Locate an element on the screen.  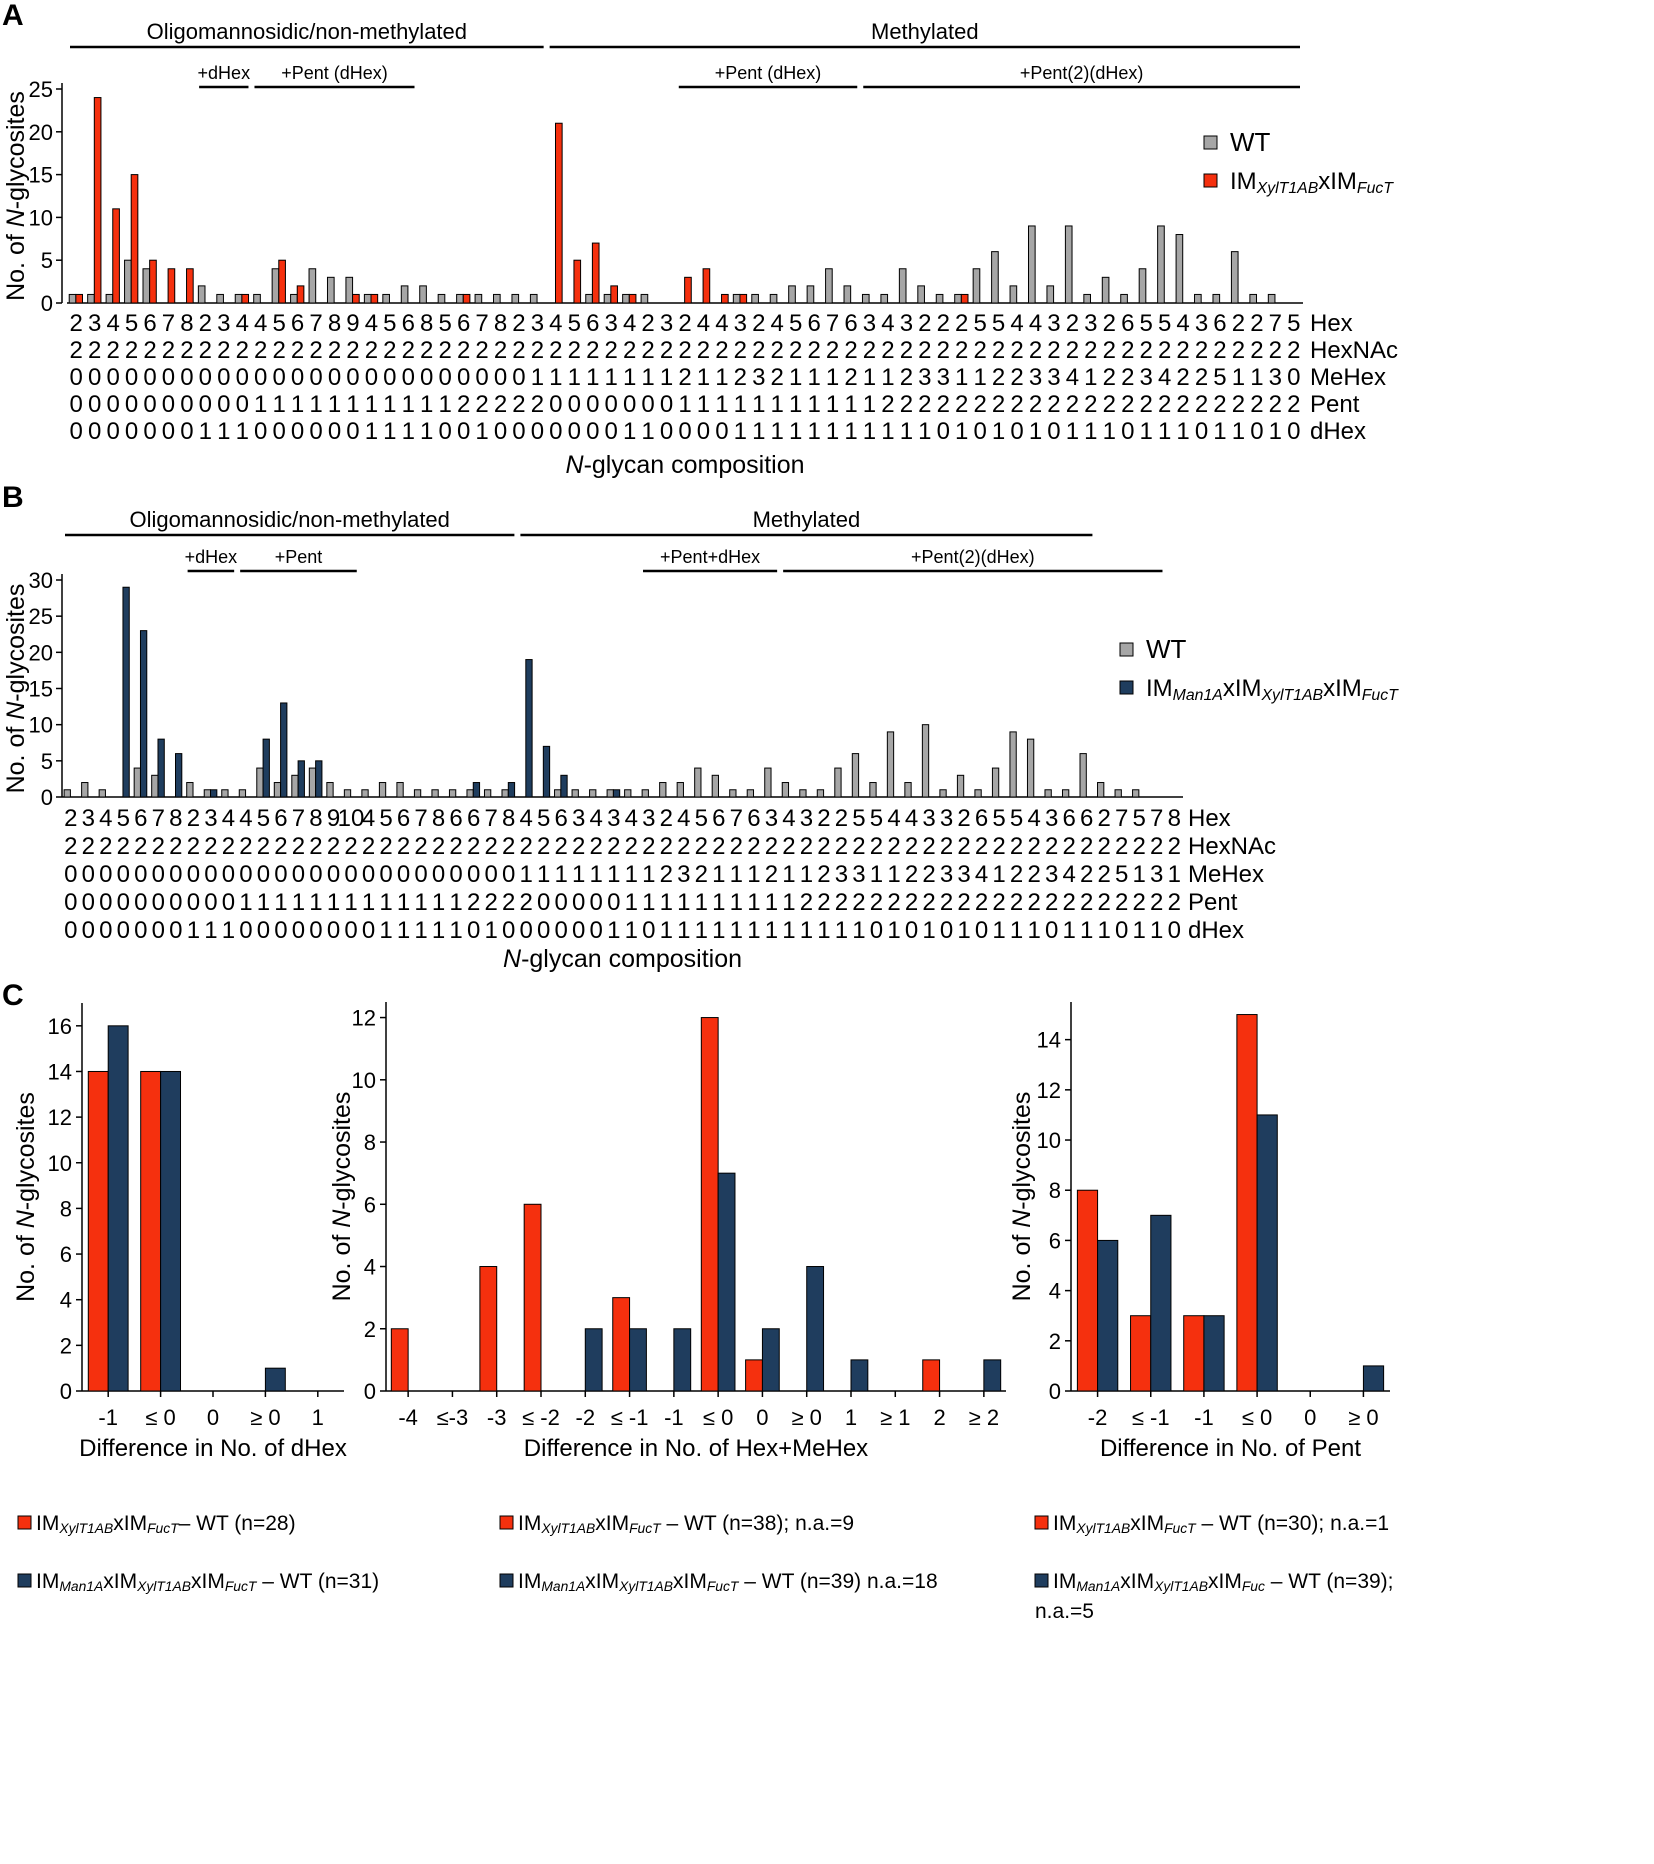
comp-A-r1-3: 2 is located at coordinates (131, 350).